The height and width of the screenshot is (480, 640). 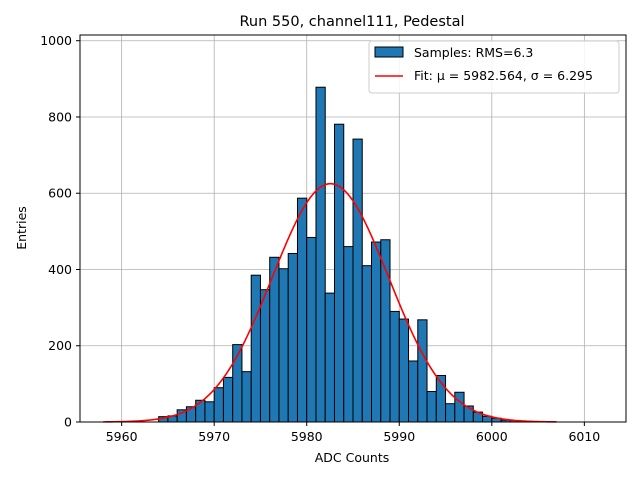 I want to click on y-axis-ticks: 0 200 400 600 800 1000, so click(x=60, y=231).